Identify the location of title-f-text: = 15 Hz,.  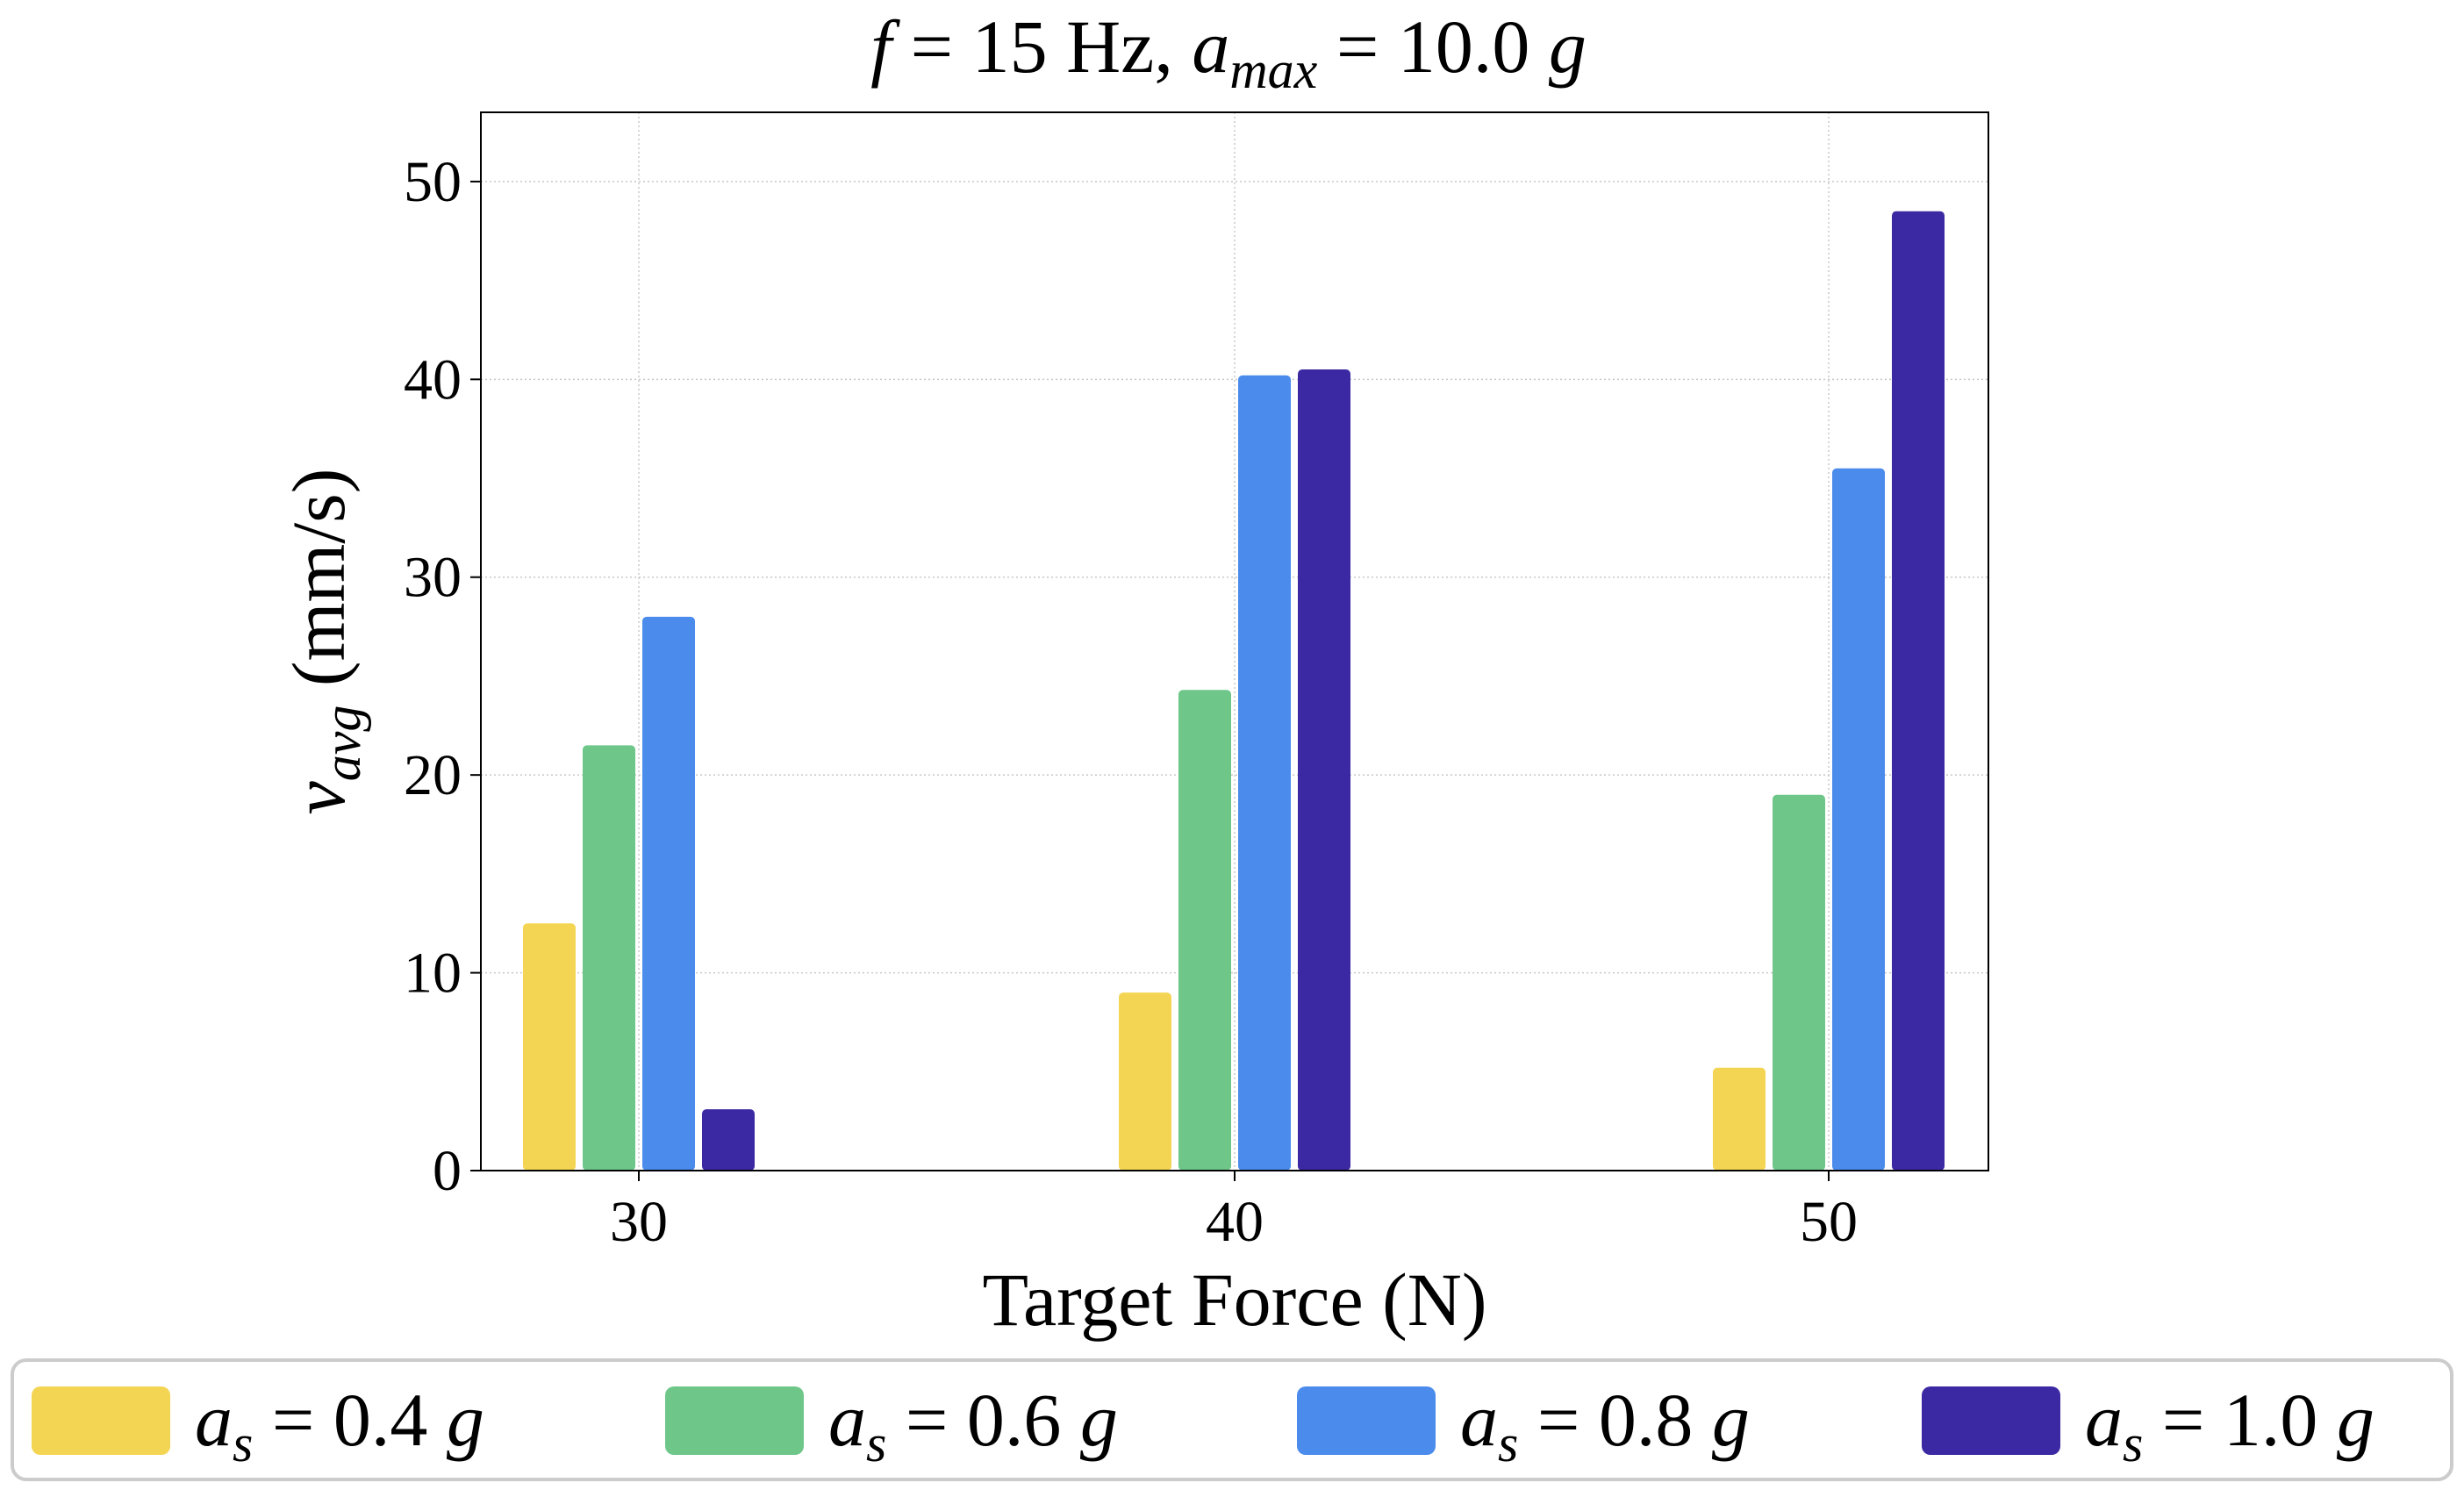
(1042, 46).